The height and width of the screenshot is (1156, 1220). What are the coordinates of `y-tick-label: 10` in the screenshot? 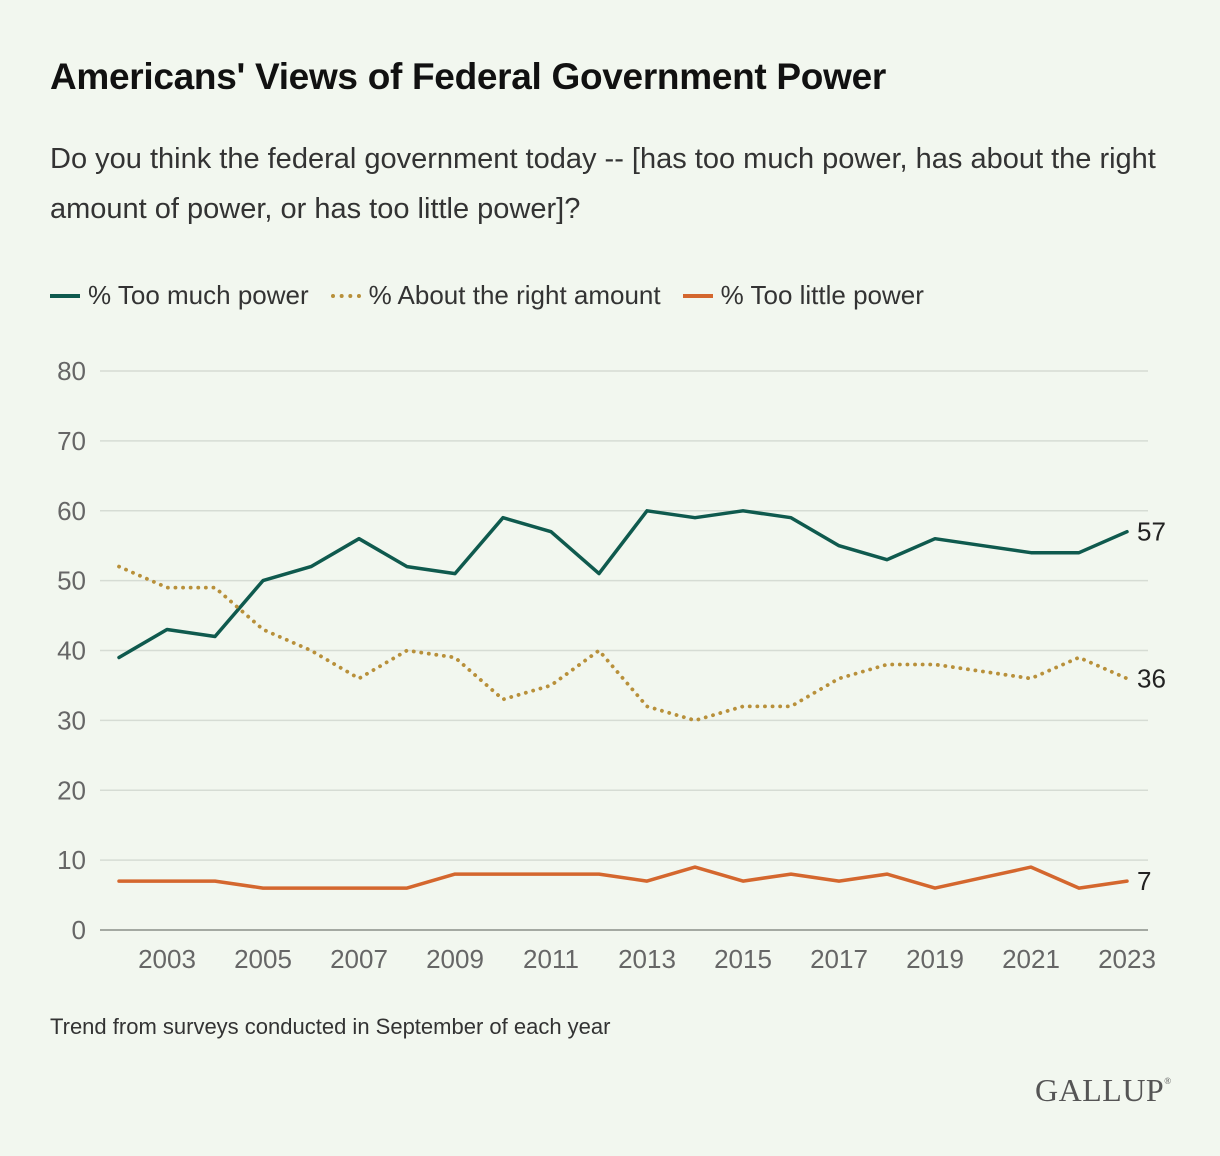 It's located at (71, 860).